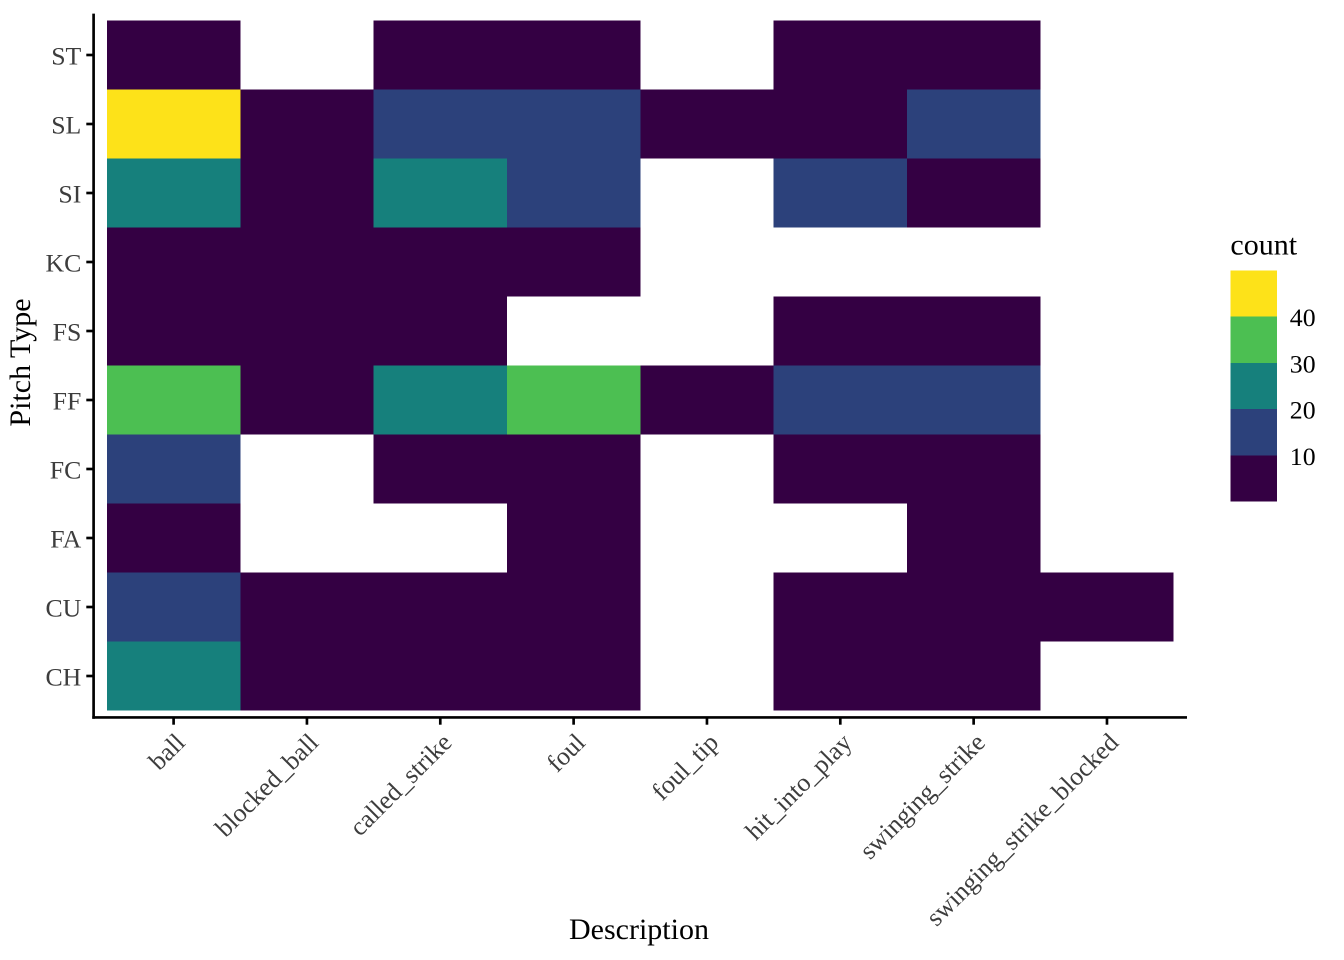 This screenshot has width=1344, height=960. I want to click on svg-text: Description, so click(639, 929).